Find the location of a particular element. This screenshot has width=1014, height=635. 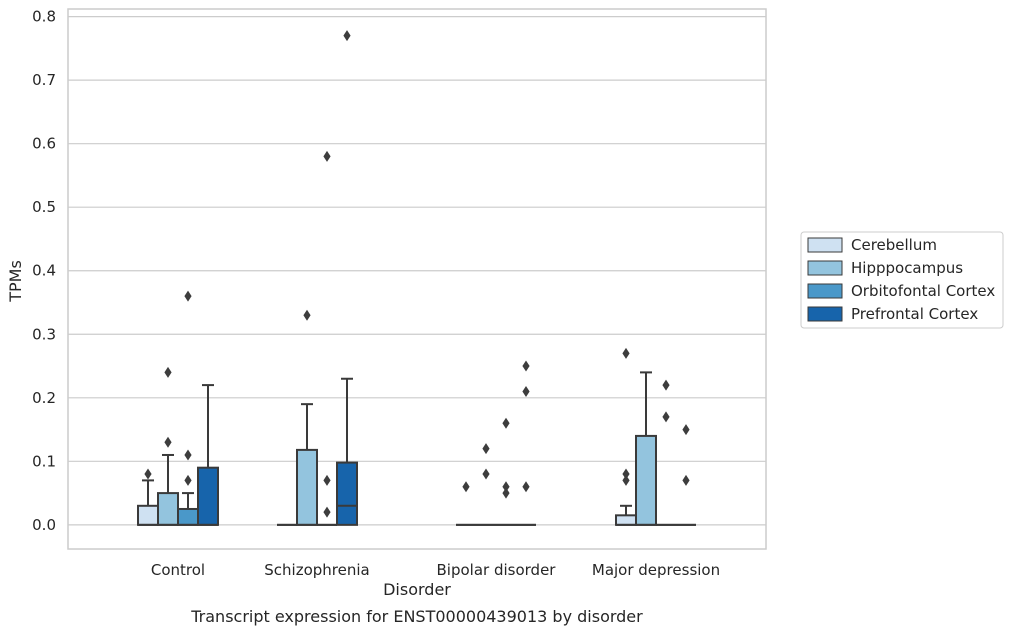

y-tick-label: 0.1 is located at coordinates (44, 461).